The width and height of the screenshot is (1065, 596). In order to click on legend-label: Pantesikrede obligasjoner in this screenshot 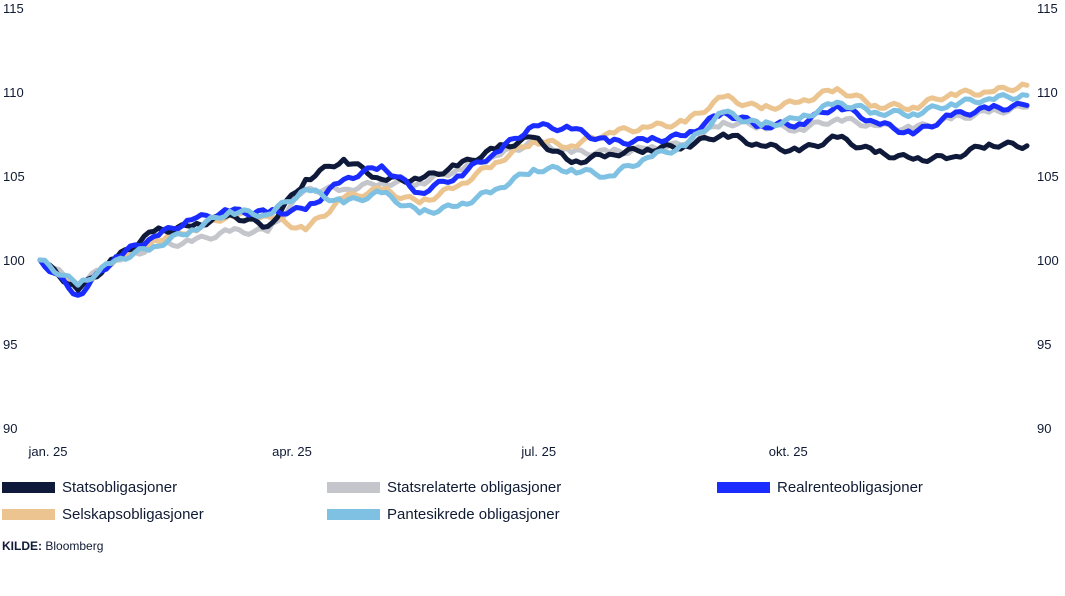, I will do `click(473, 514)`.